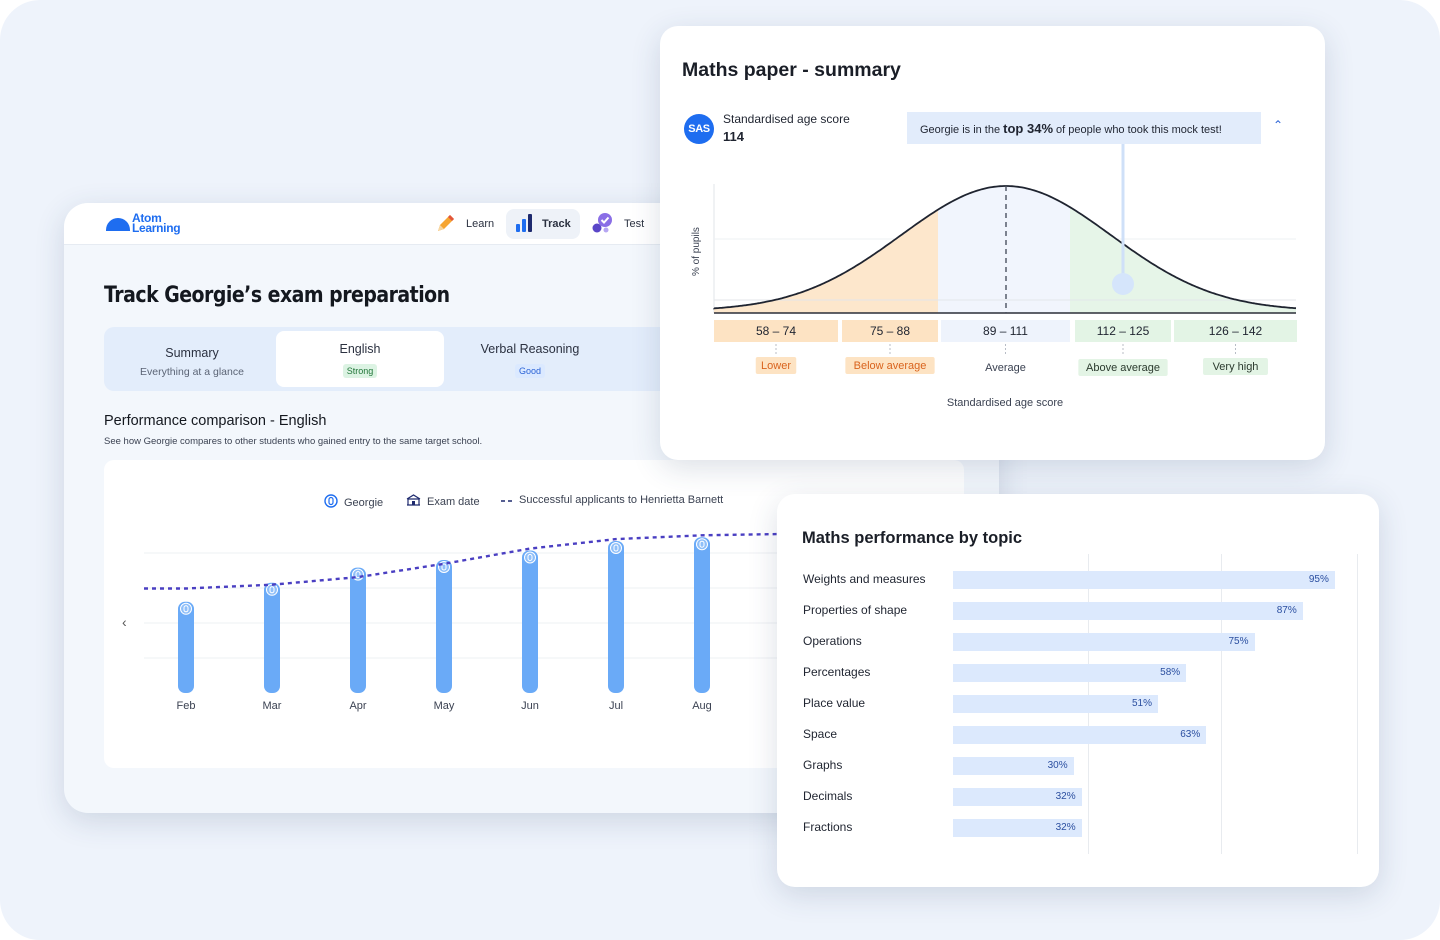  I want to click on sas-band-range: 89 – 111, so click(1005, 331).